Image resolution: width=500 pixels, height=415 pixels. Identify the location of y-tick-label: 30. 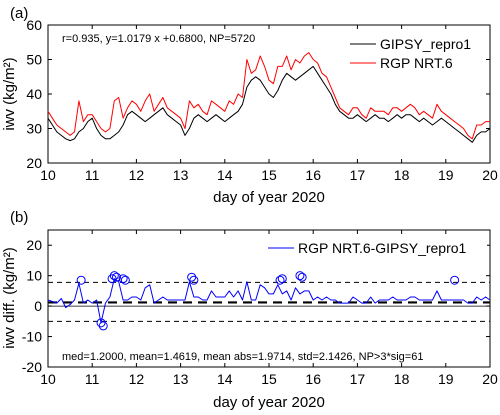
(34, 129).